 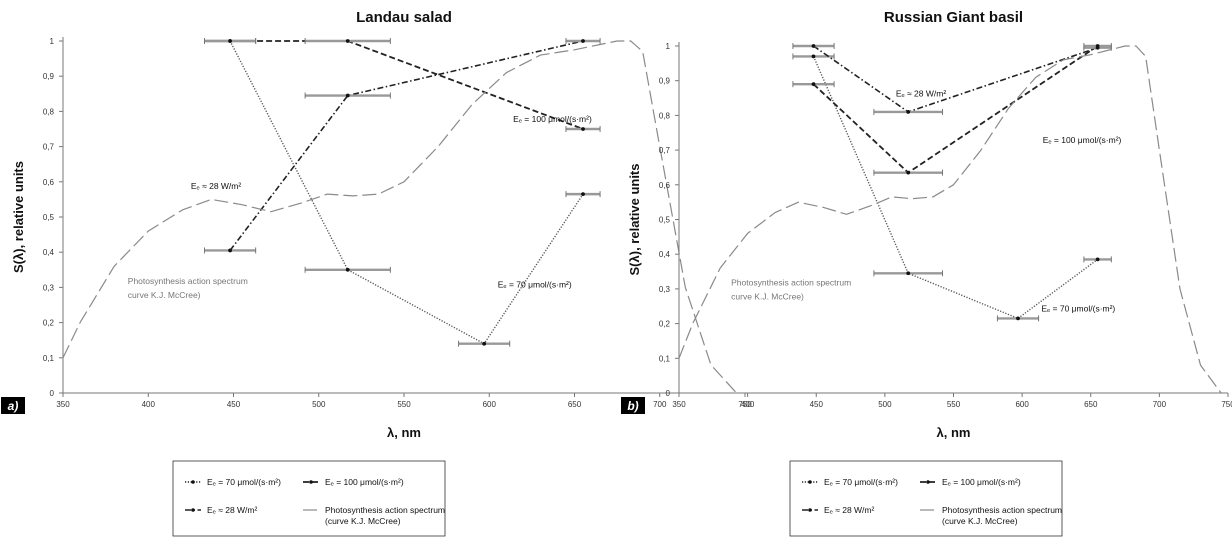 I want to click on legend-item: Eₑ = 70 μmol/(s·m²), so click(x=233, y=482).